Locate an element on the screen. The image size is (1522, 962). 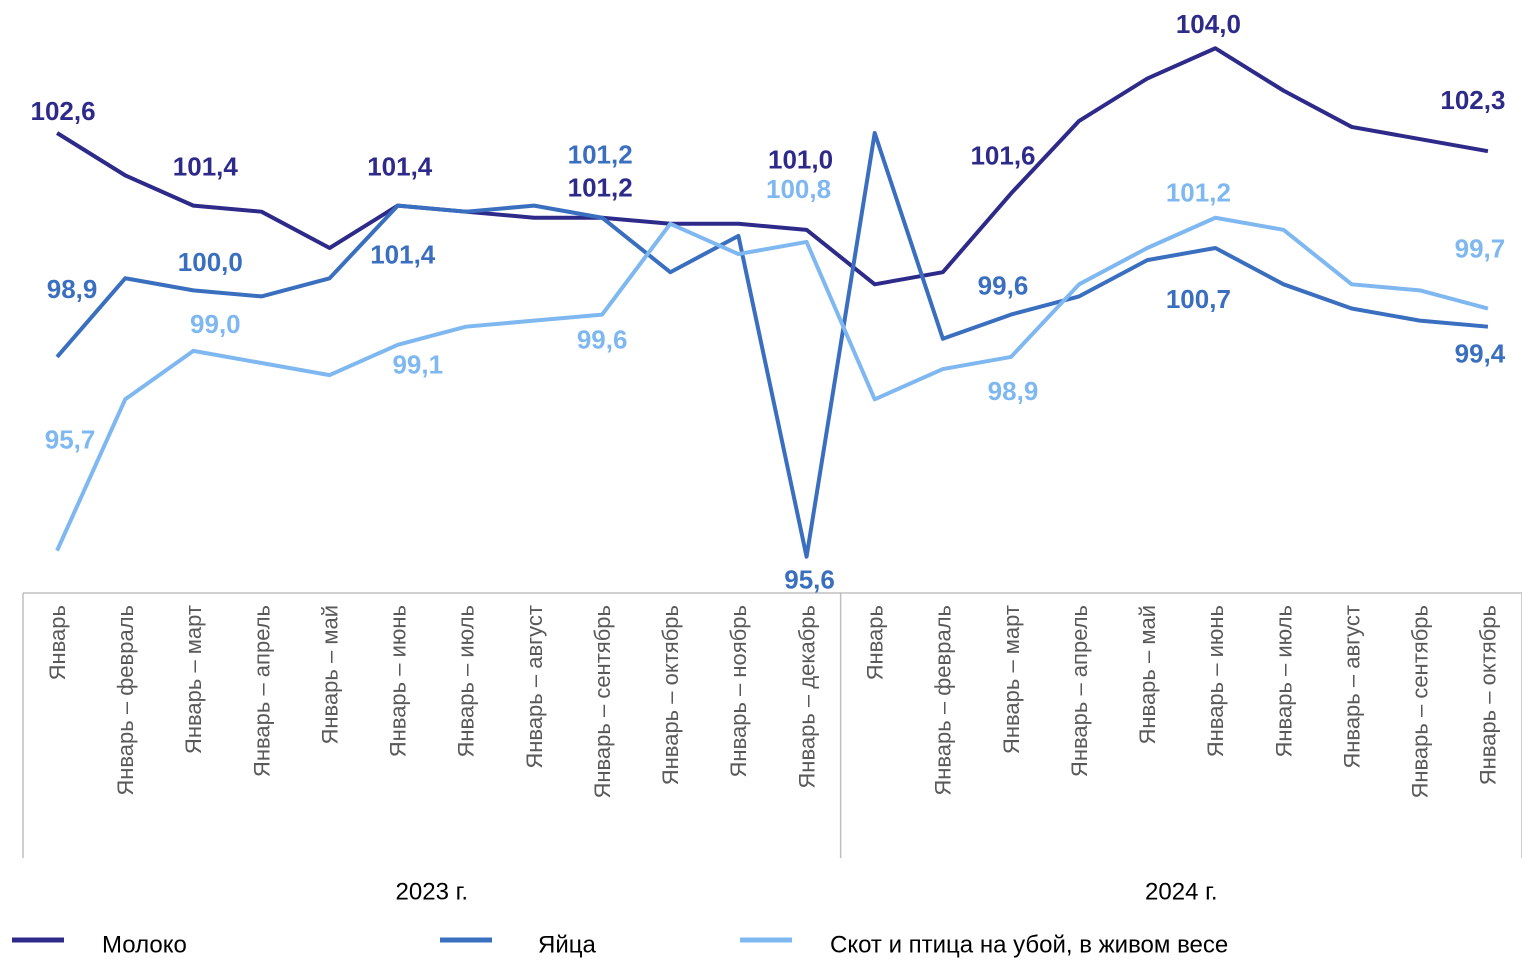
x-tick-label: Январь – декабрь is located at coordinates (806, 697).